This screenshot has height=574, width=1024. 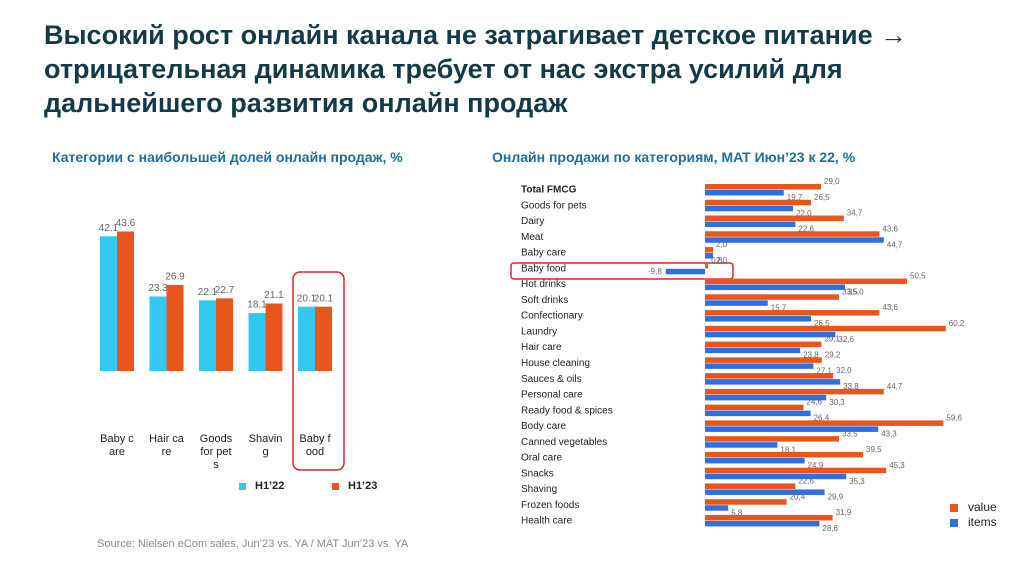 What do you see at coordinates (822, 418) in the screenshot?
I see `value-label: 26,4` at bounding box center [822, 418].